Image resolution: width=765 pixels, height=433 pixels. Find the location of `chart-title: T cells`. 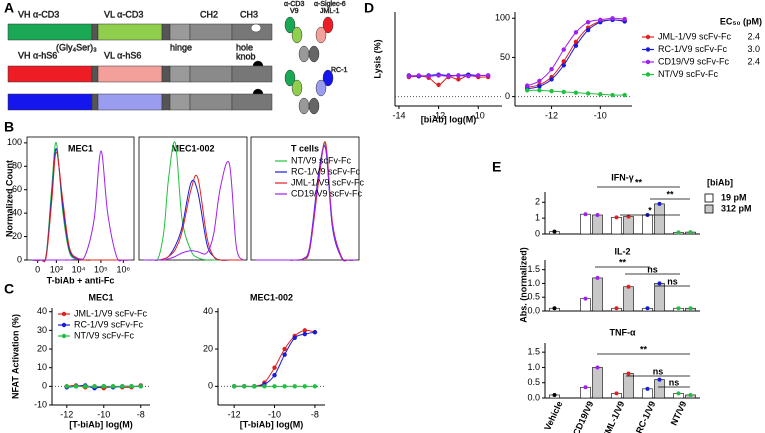

chart-title: T cells is located at coordinates (305, 148).